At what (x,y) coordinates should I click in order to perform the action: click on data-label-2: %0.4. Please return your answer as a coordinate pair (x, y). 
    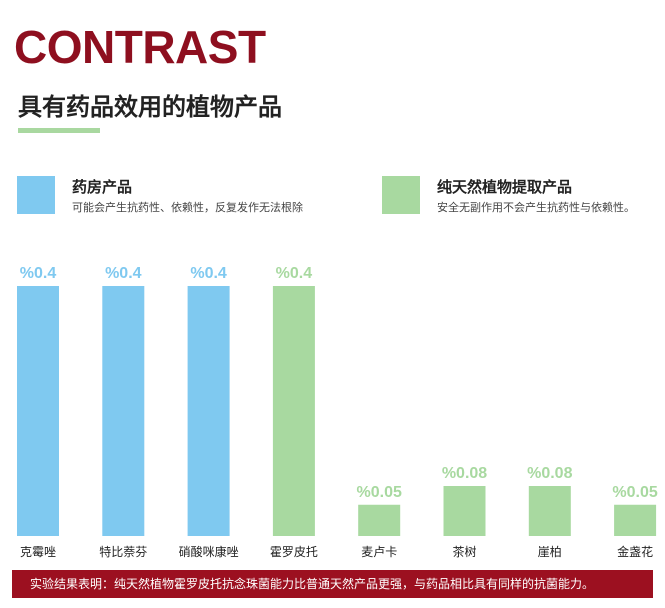
    Looking at the image, I should click on (208, 273).